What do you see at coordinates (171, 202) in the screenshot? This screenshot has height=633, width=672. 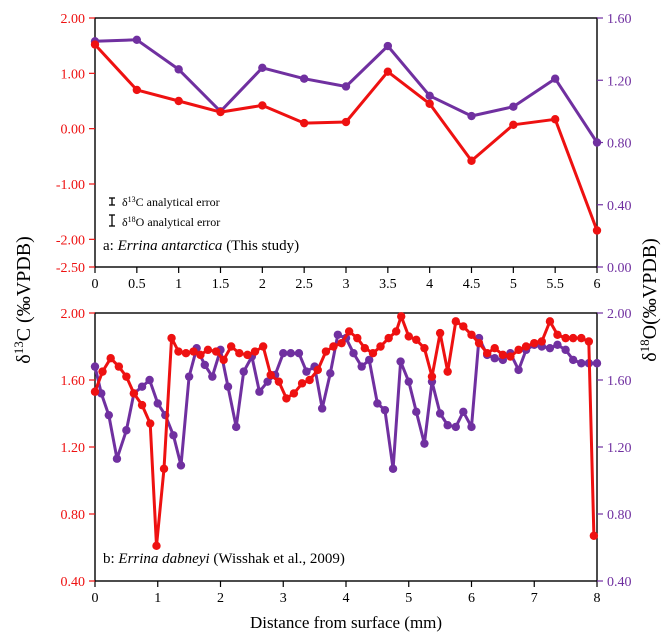 I see `c13-error-label: δ13C analytical error` at bounding box center [171, 202].